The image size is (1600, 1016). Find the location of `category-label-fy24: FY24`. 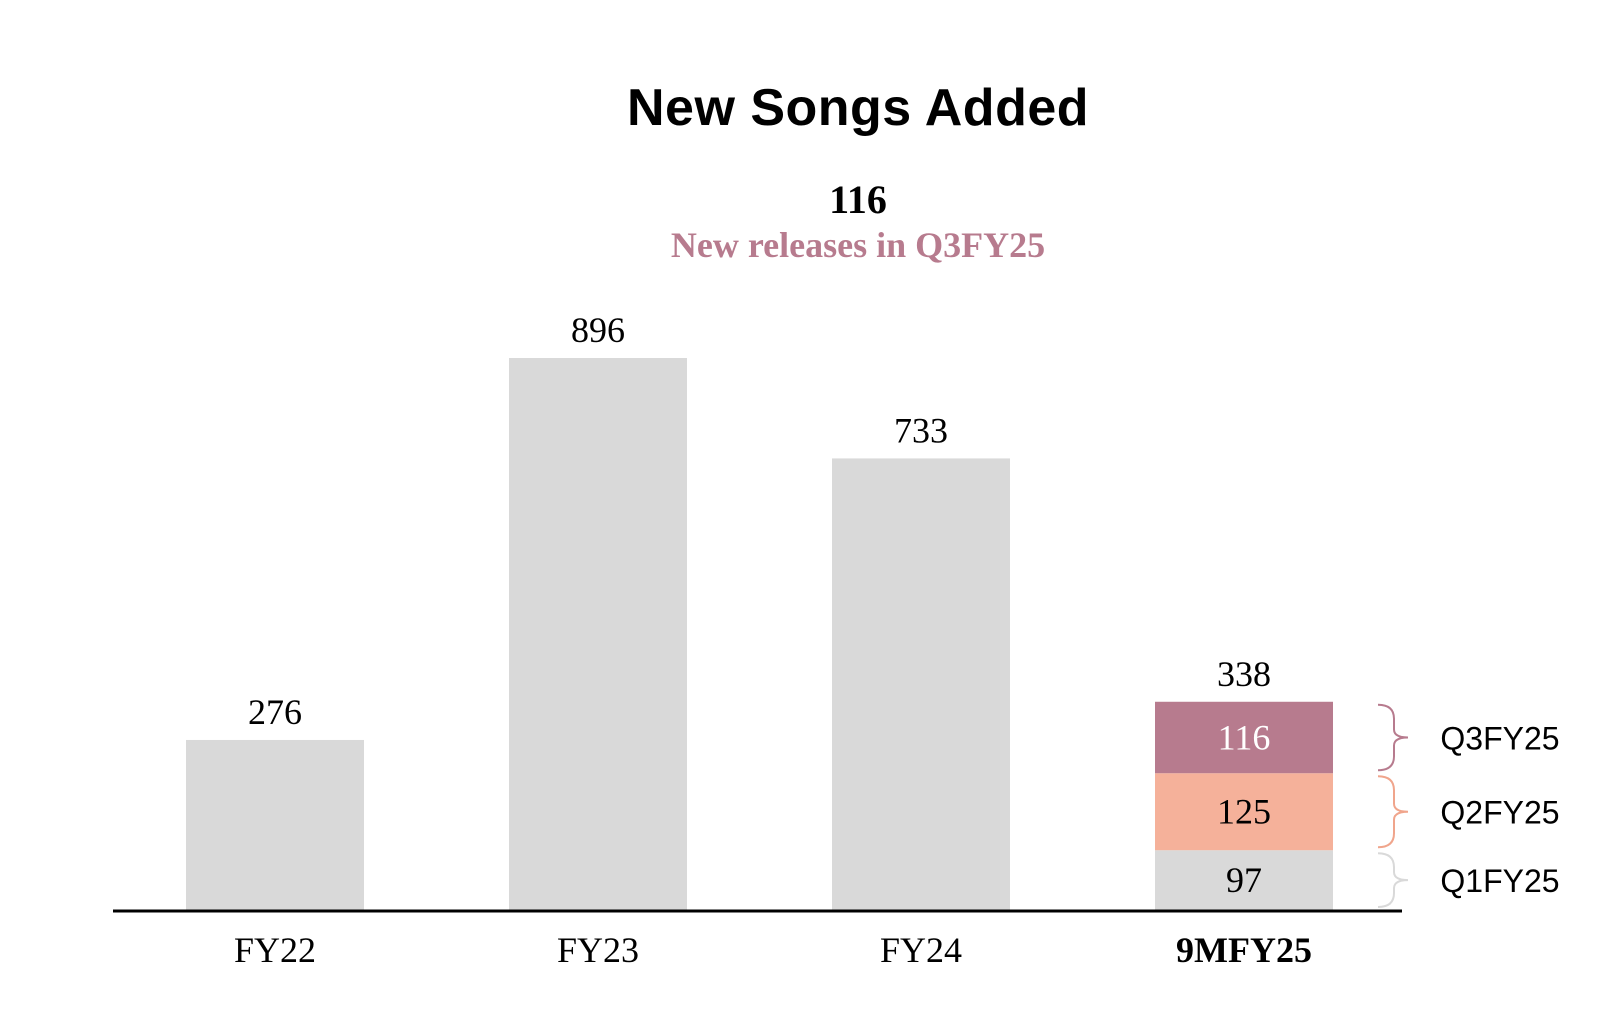

category-label-fy24: FY24 is located at coordinates (921, 950).